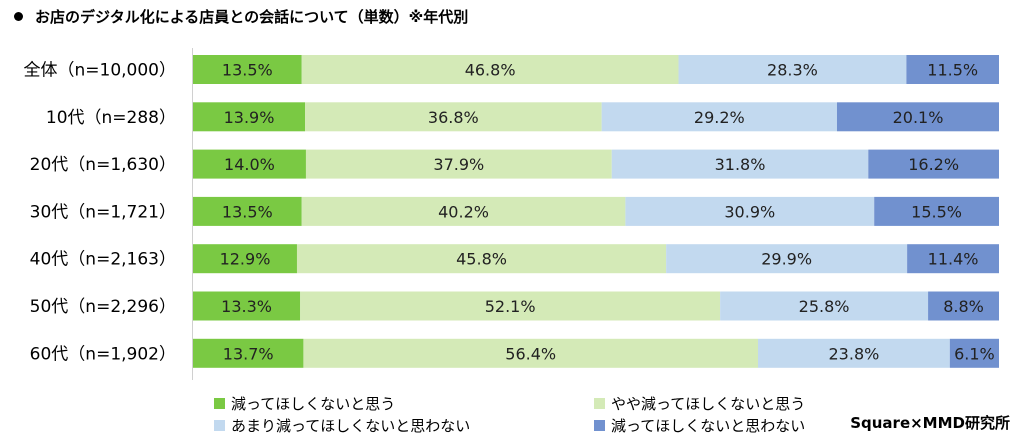 The image size is (1024, 441). What do you see at coordinates (103, 260) in the screenshot?
I see `category-label: 40代（n=2,163）` at bounding box center [103, 260].